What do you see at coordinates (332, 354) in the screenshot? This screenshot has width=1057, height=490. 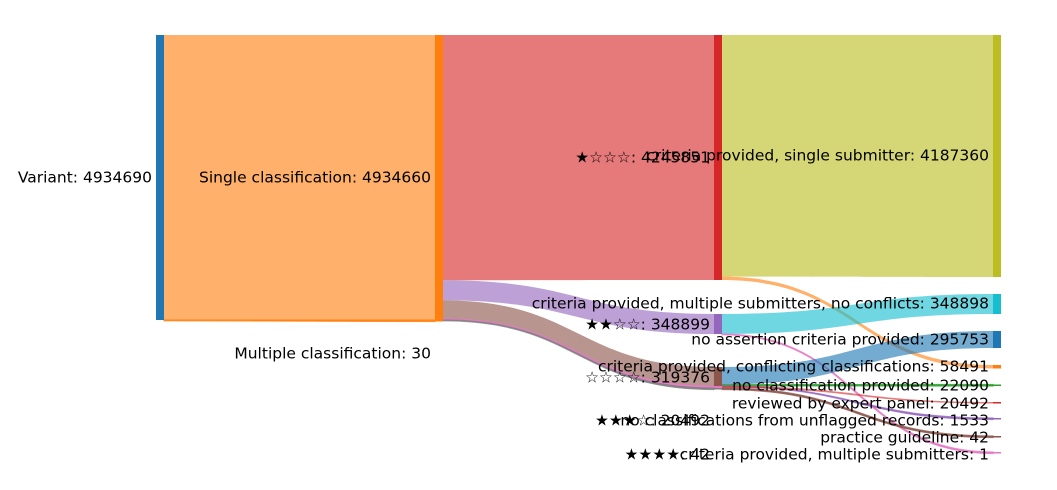 I see `label-multiple: Multiple classification: 30` at bounding box center [332, 354].